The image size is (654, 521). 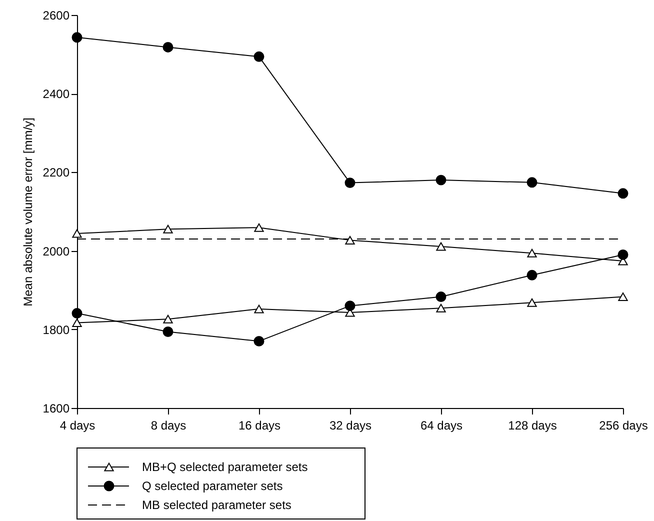 What do you see at coordinates (56, 173) in the screenshot?
I see `y-tick-label: 2200` at bounding box center [56, 173].